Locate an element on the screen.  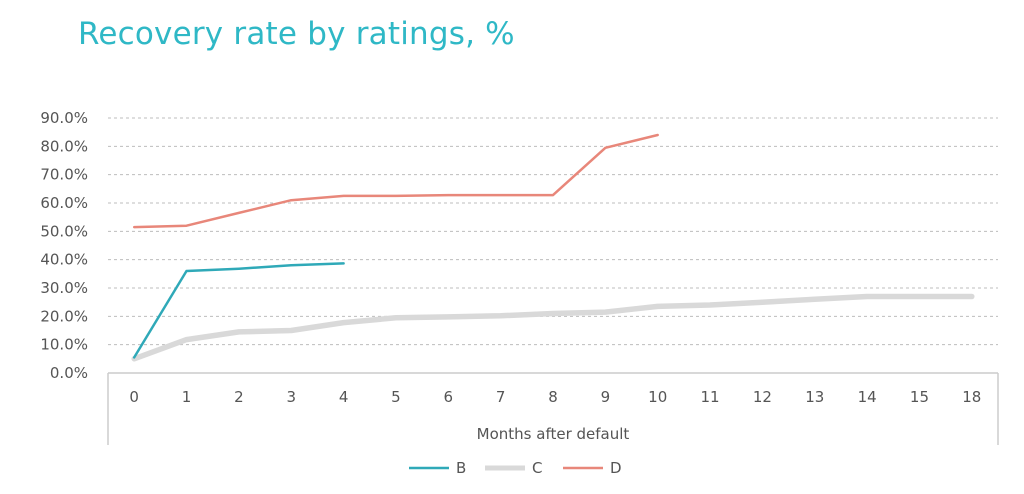
y-tick-label: 20.0% is located at coordinates (64, 316).